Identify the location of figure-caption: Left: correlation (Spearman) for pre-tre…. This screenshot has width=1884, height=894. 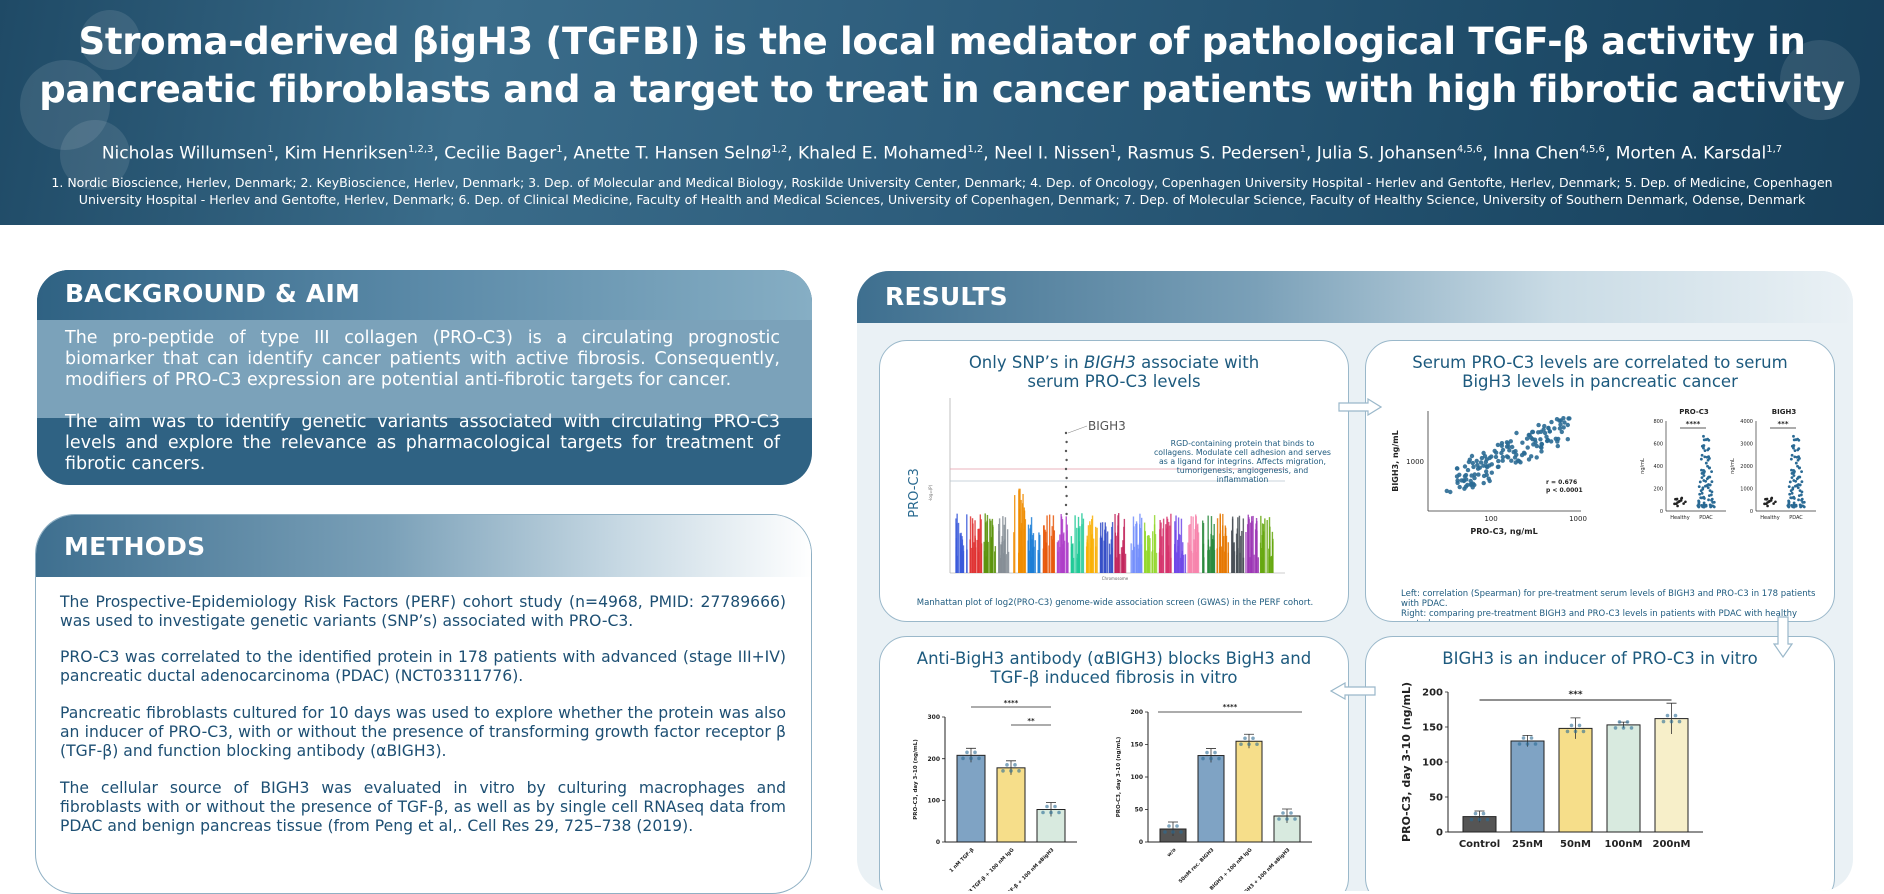
(1608, 605).